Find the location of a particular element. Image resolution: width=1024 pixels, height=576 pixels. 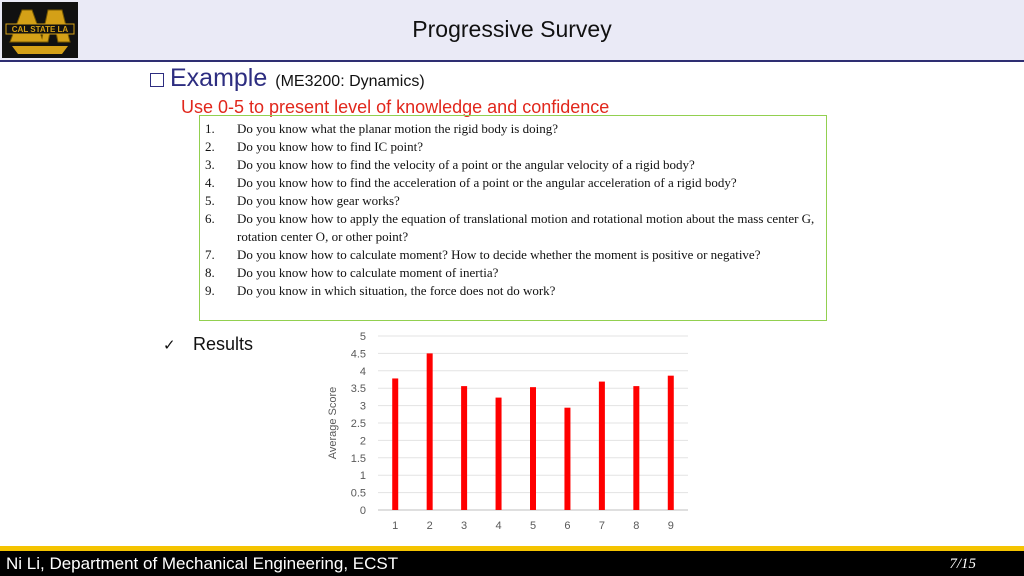

slide-header: CAL STATE LA Progressive Survey is located at coordinates (512, 30).